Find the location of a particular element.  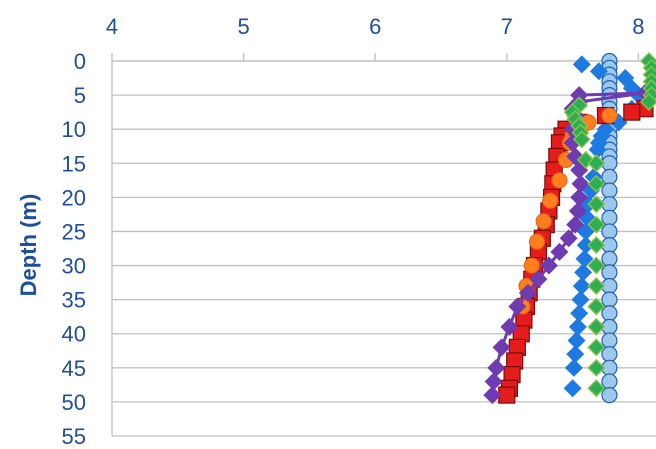

x-tick-label: 5 is located at coordinates (243, 26).